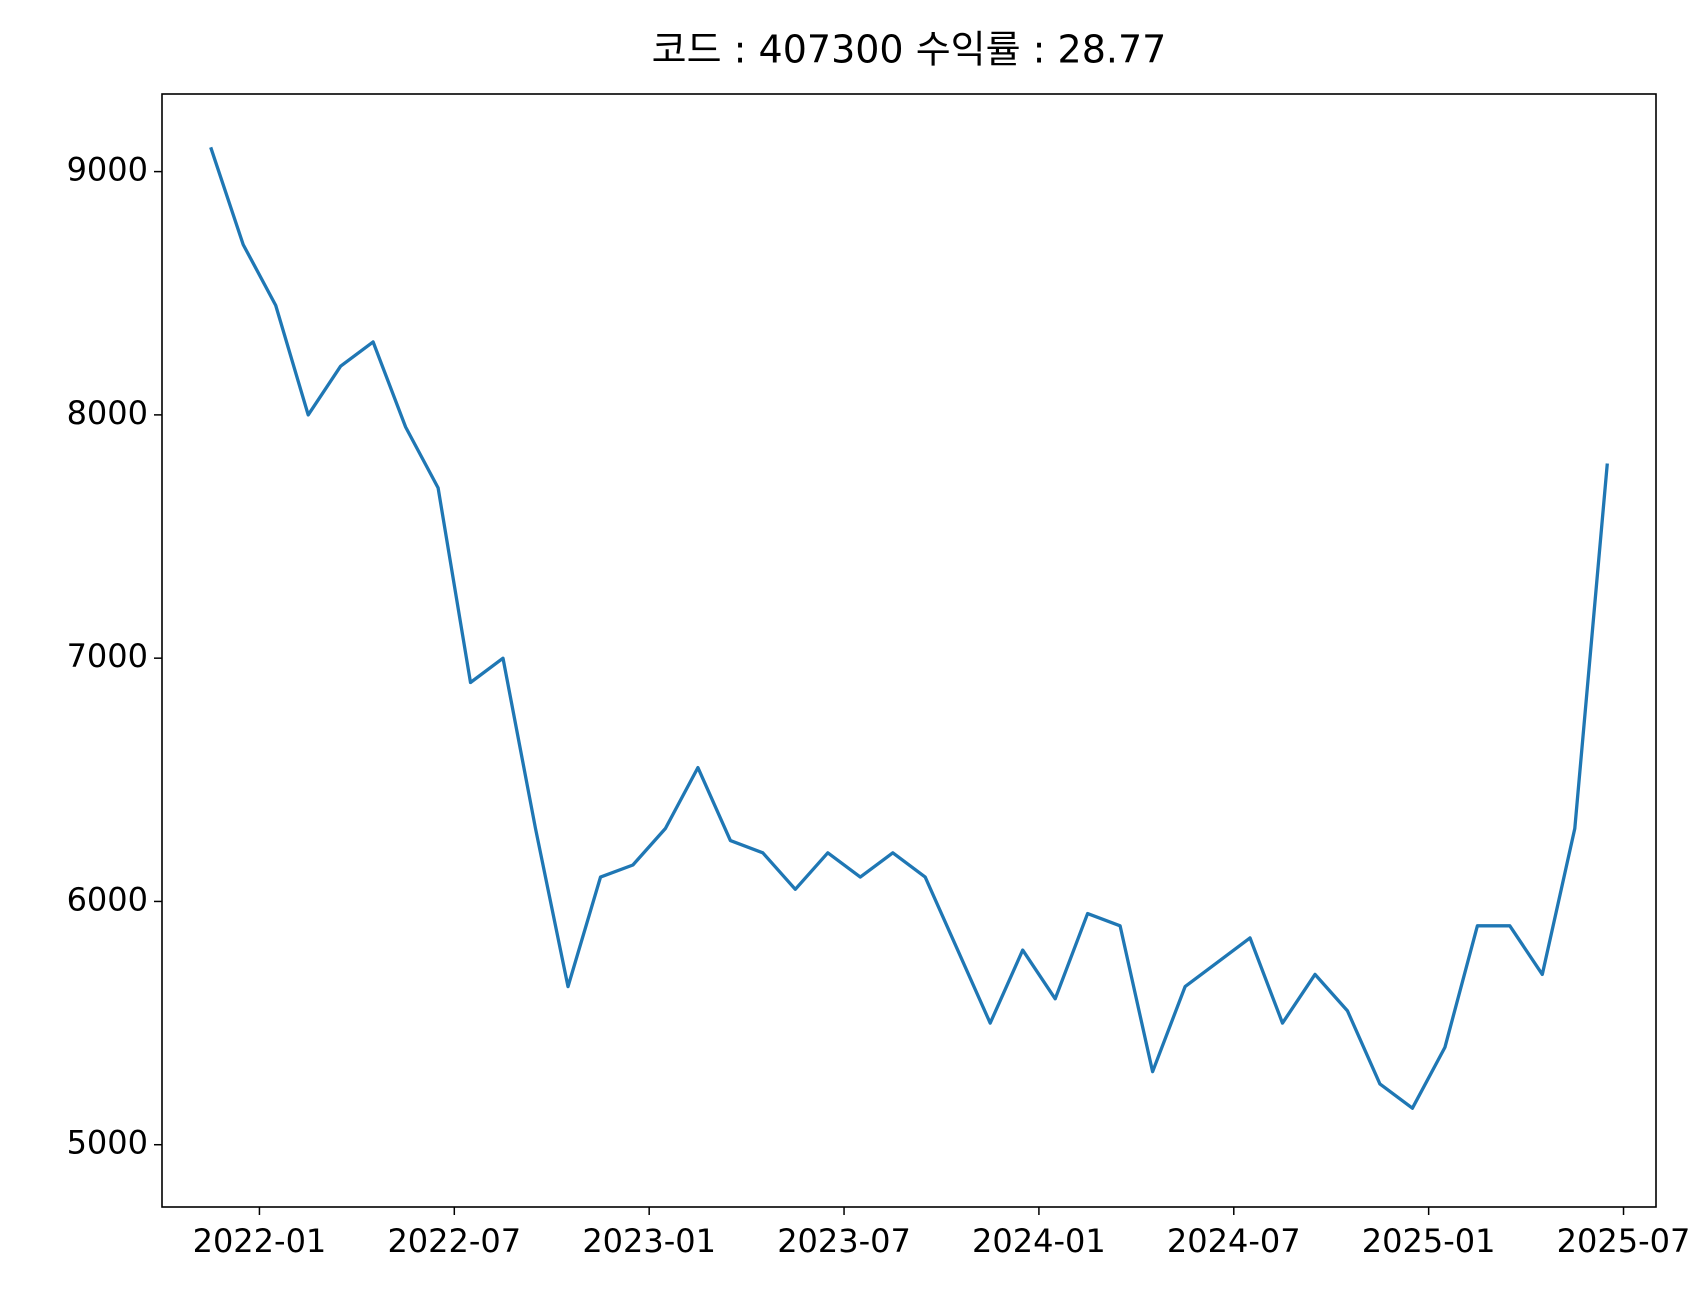  What do you see at coordinates (1039, 1241) in the screenshot?
I see `x-tick-label: 2024-01` at bounding box center [1039, 1241].